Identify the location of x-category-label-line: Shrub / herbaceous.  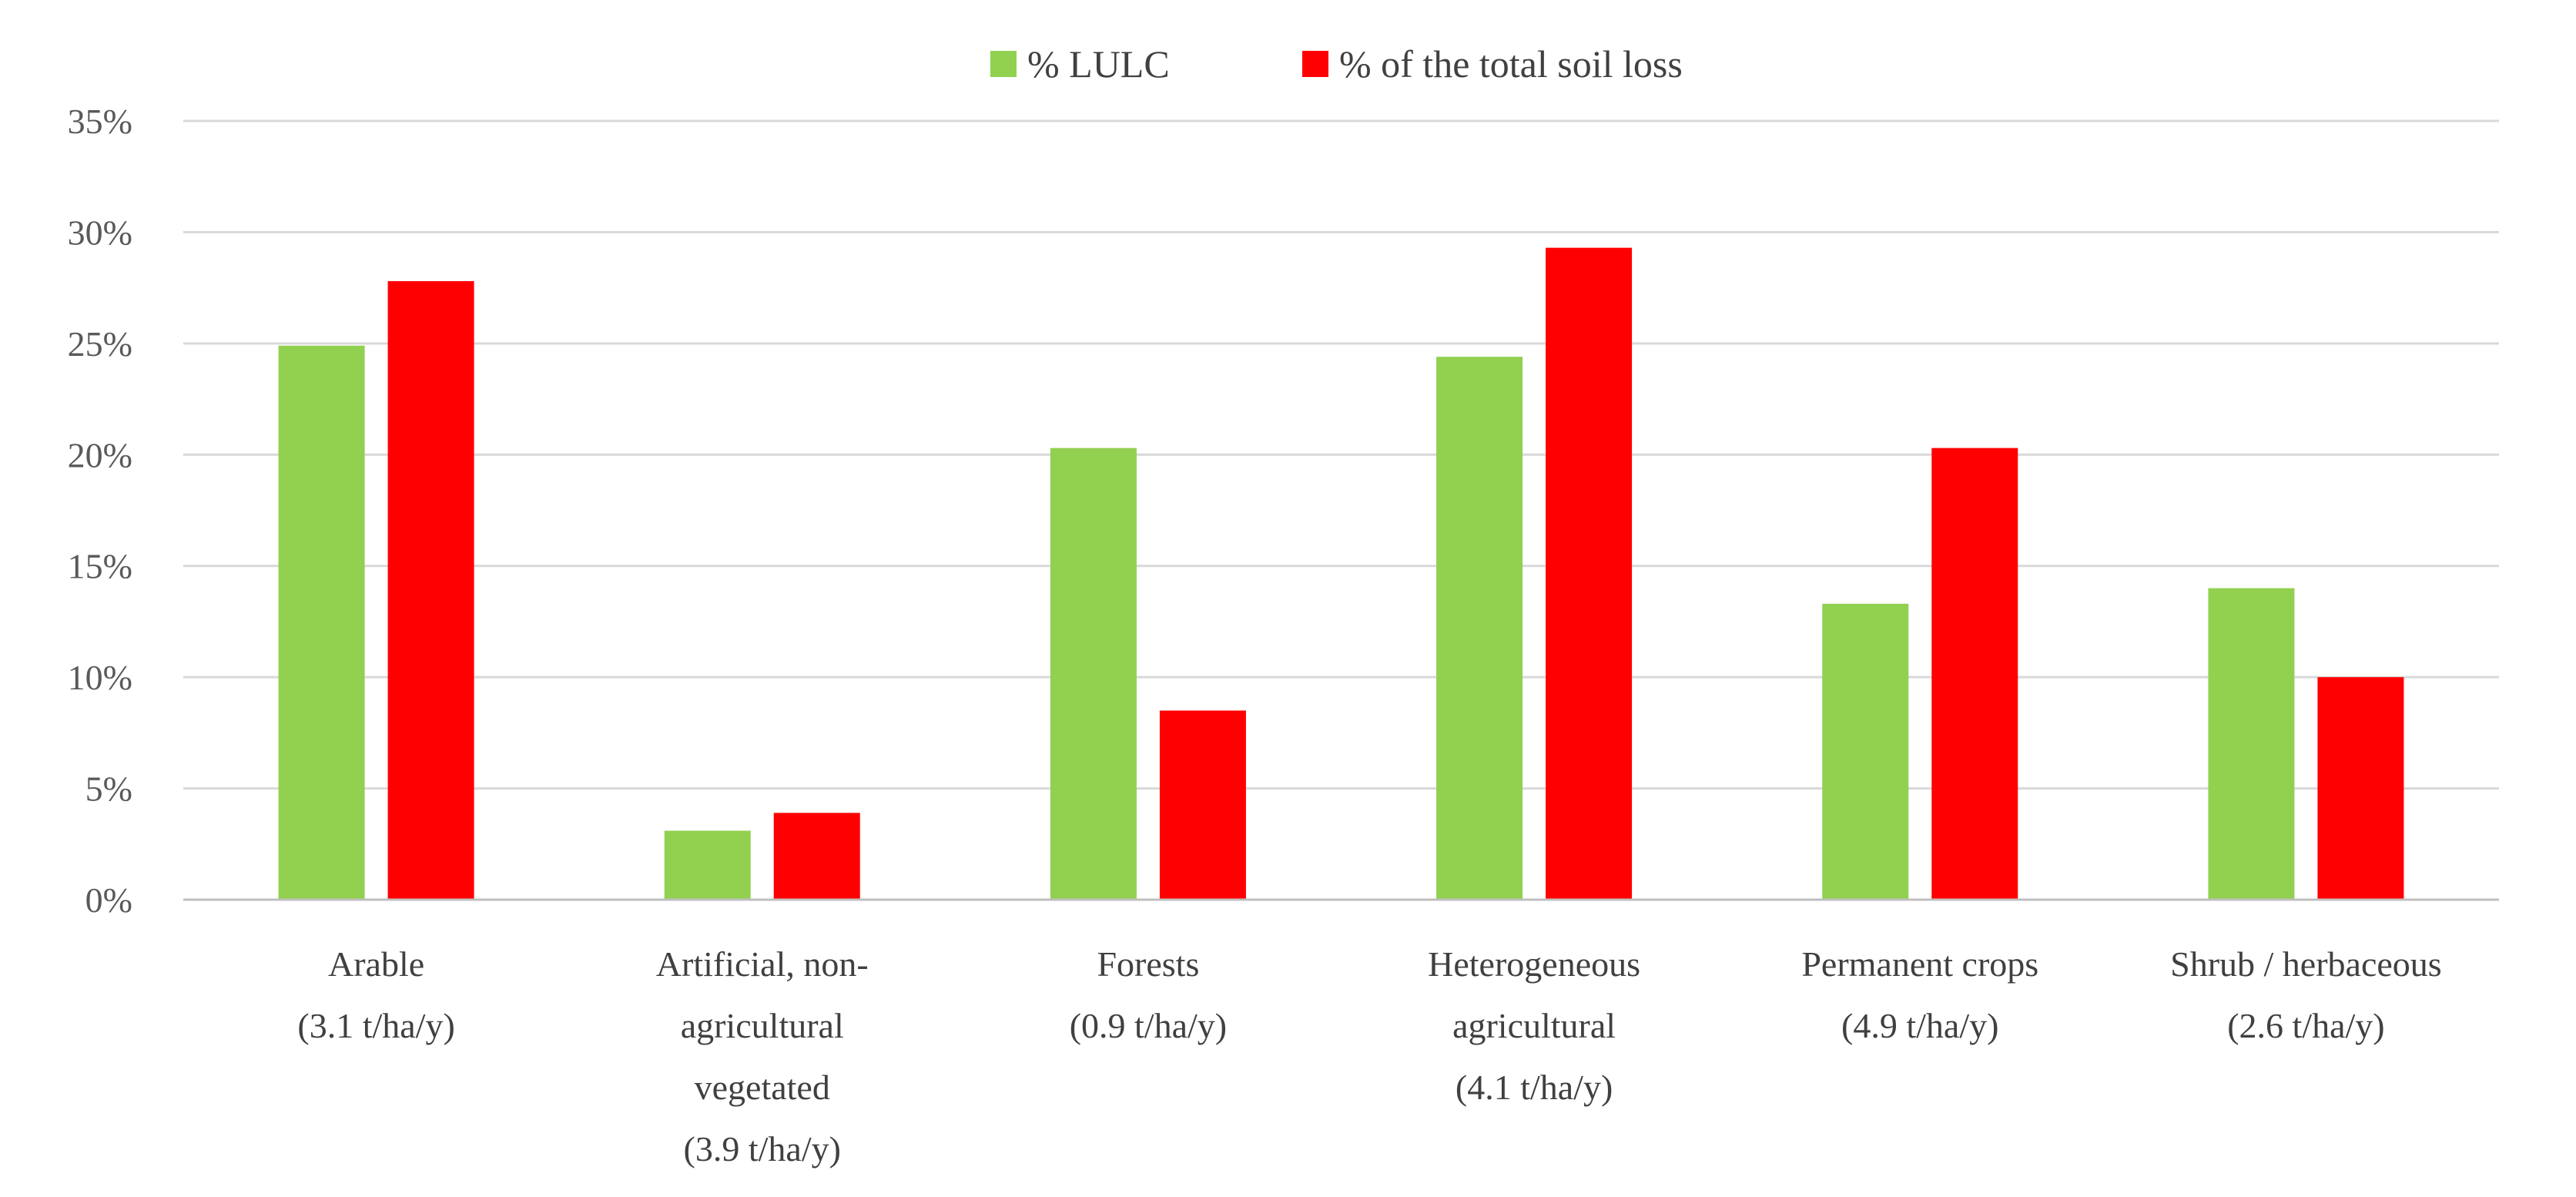
(2306, 964).